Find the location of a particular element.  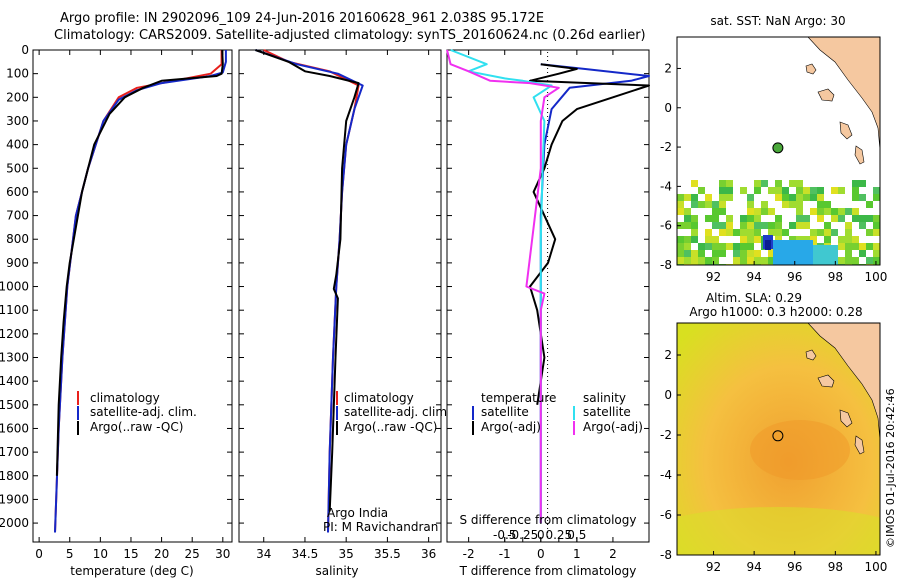

y-tick-label: -6 is located at coordinates (666, 515).